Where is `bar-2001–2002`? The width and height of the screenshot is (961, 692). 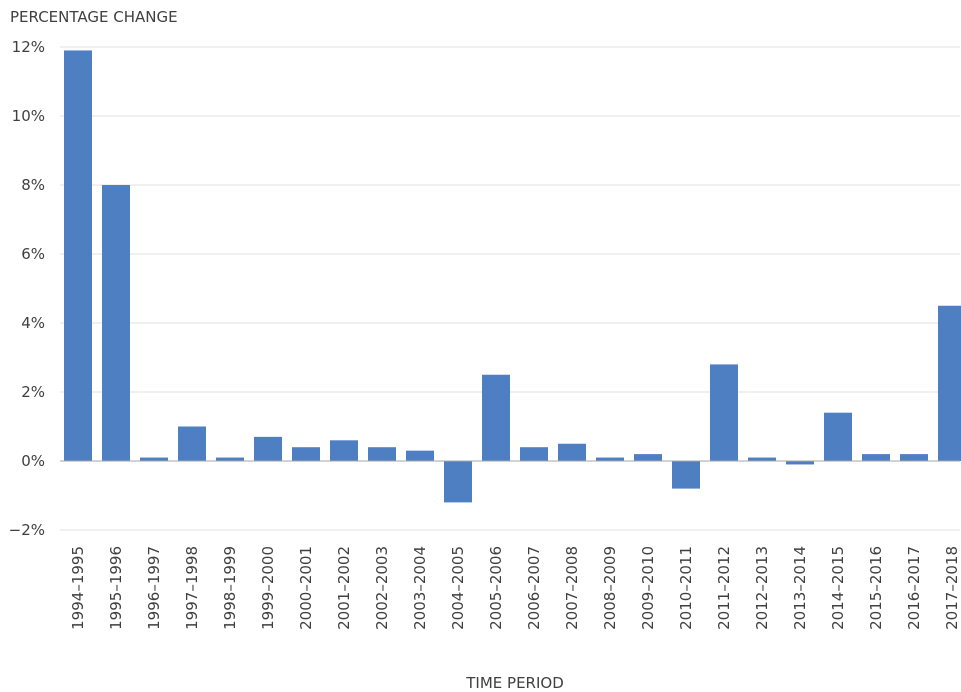
bar-2001–2002 is located at coordinates (344, 450).